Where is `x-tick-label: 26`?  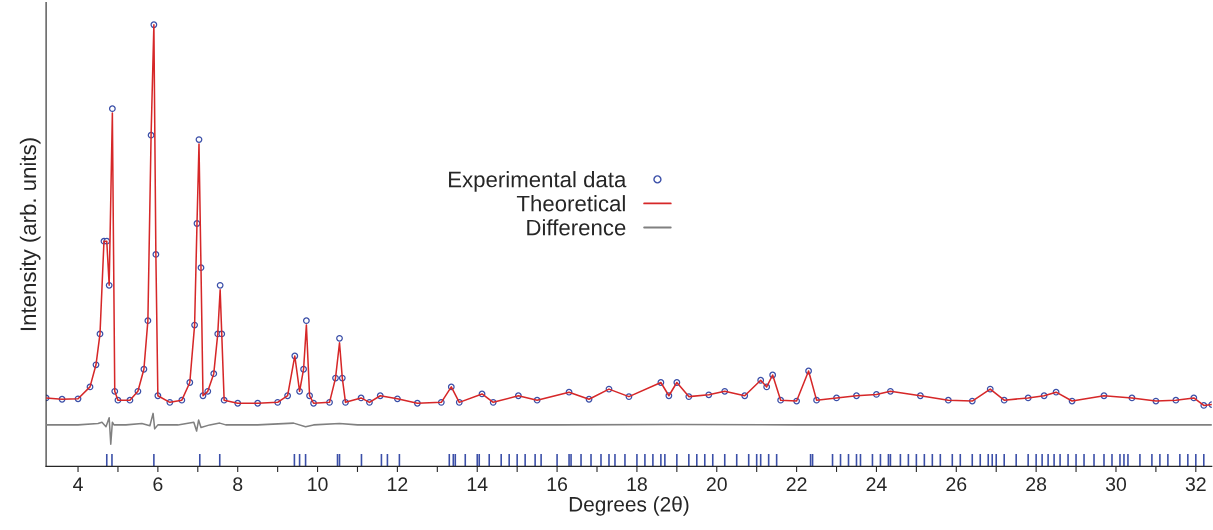
x-tick-label: 26 is located at coordinates (956, 484).